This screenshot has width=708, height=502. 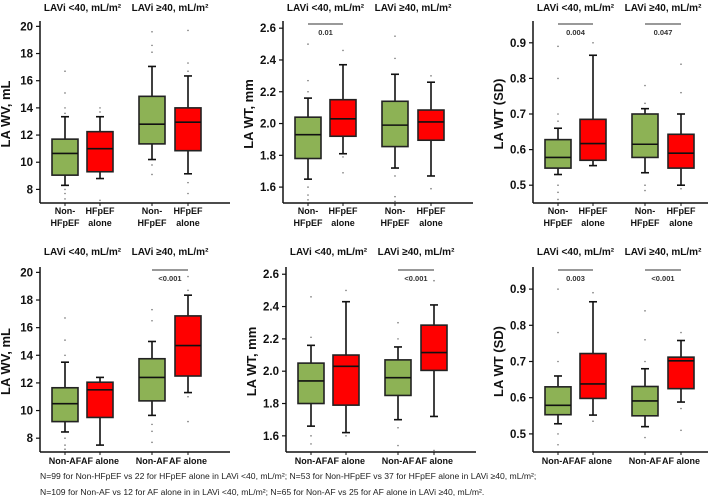 I want to click on y-tick-label: 12, so click(x=26, y=136).